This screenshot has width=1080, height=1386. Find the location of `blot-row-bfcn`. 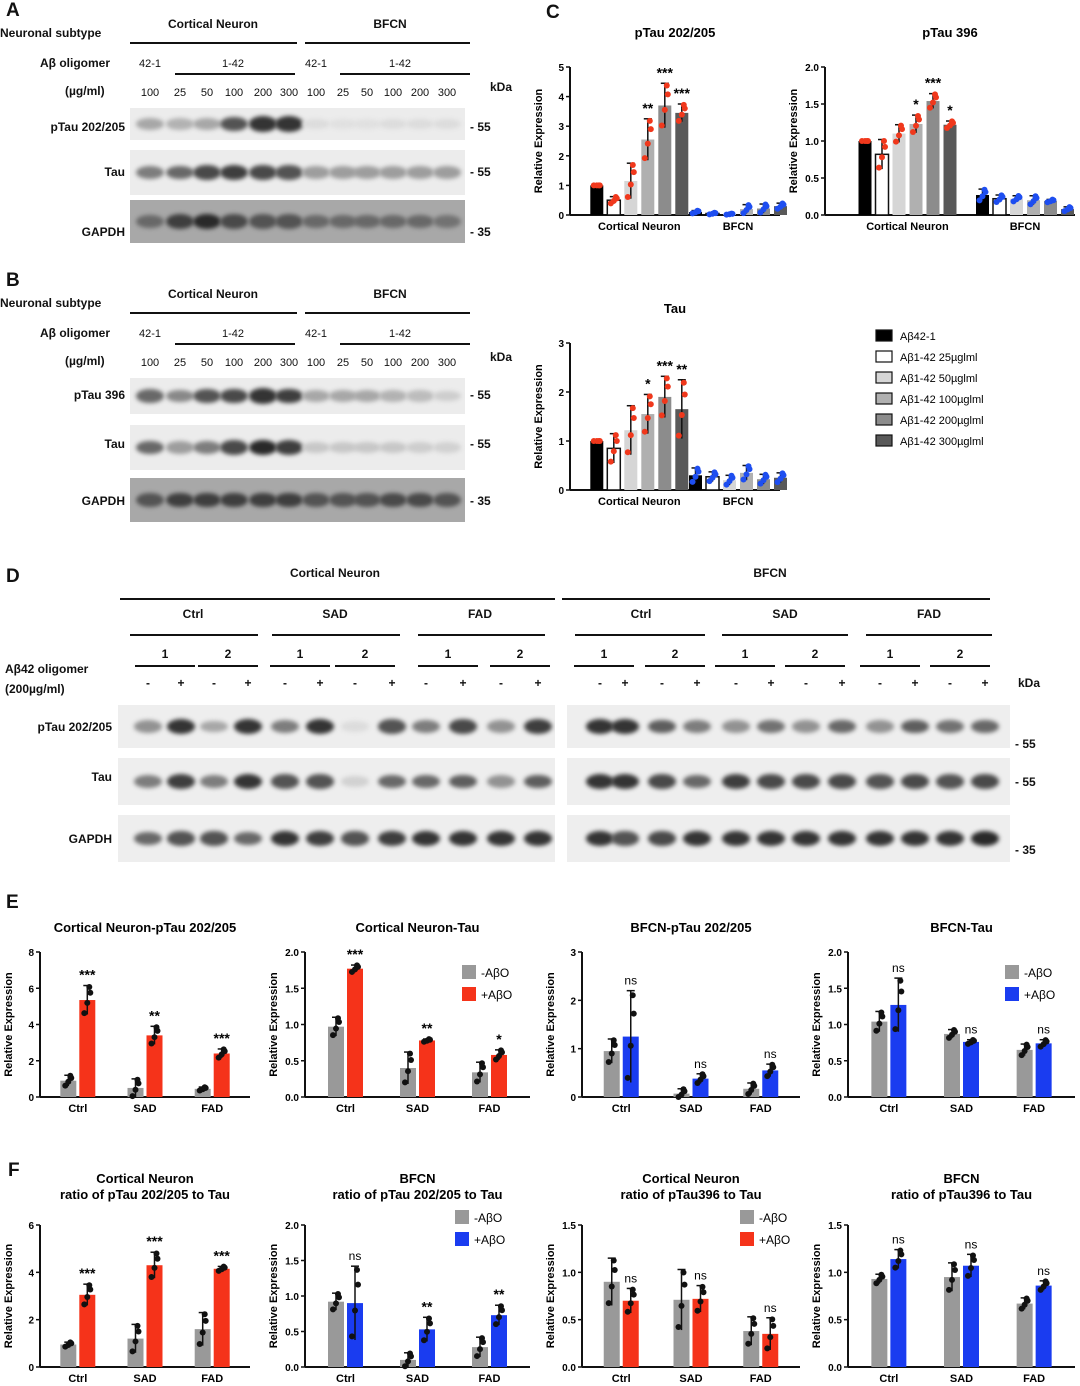

blot-row-bfcn is located at coordinates (788, 726).